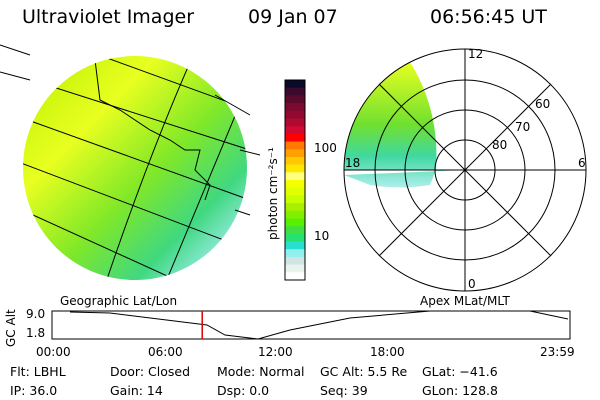 This screenshot has width=600, height=400. Describe the element at coordinates (543, 104) in the screenshot. I see `mlat-label-60: 60` at that location.